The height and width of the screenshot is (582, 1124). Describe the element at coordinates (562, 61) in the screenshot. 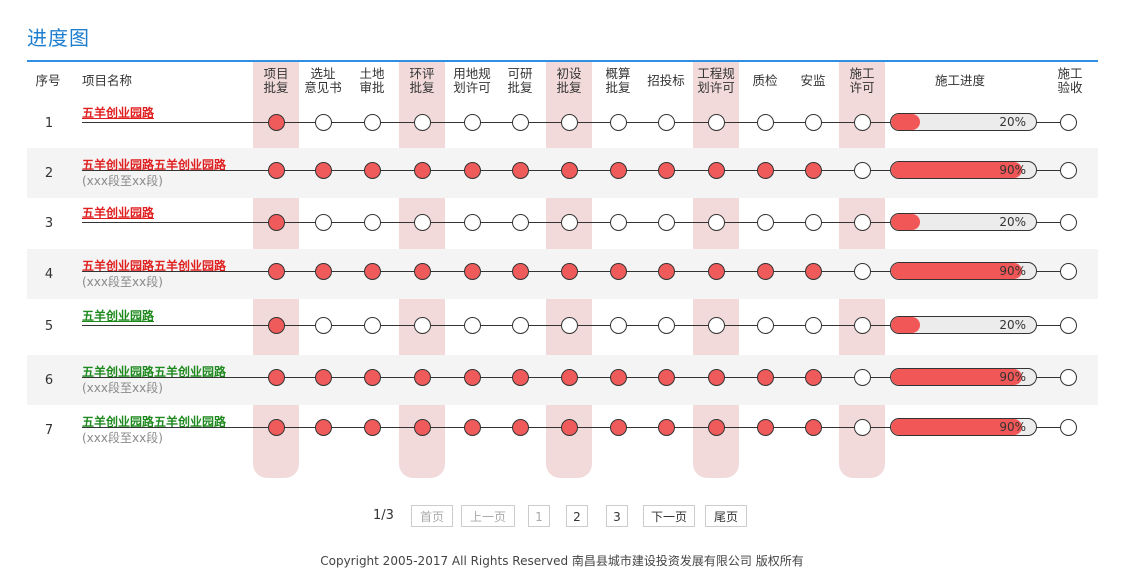

I see `title-underline` at that location.